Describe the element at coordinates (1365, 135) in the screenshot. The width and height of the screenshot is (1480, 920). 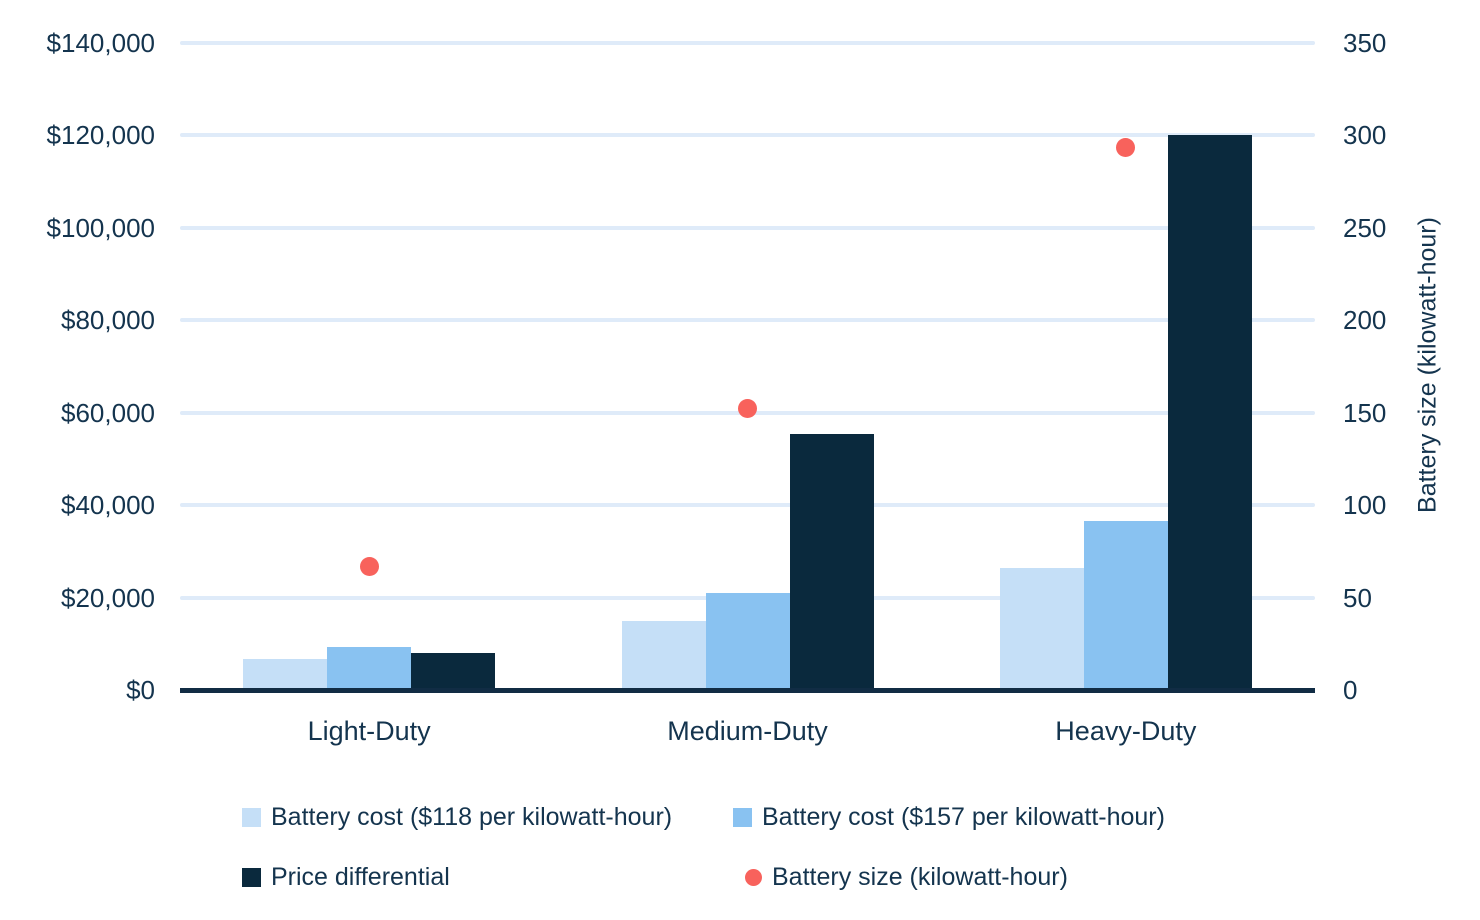
I see `right-axis-tick: 300` at that location.